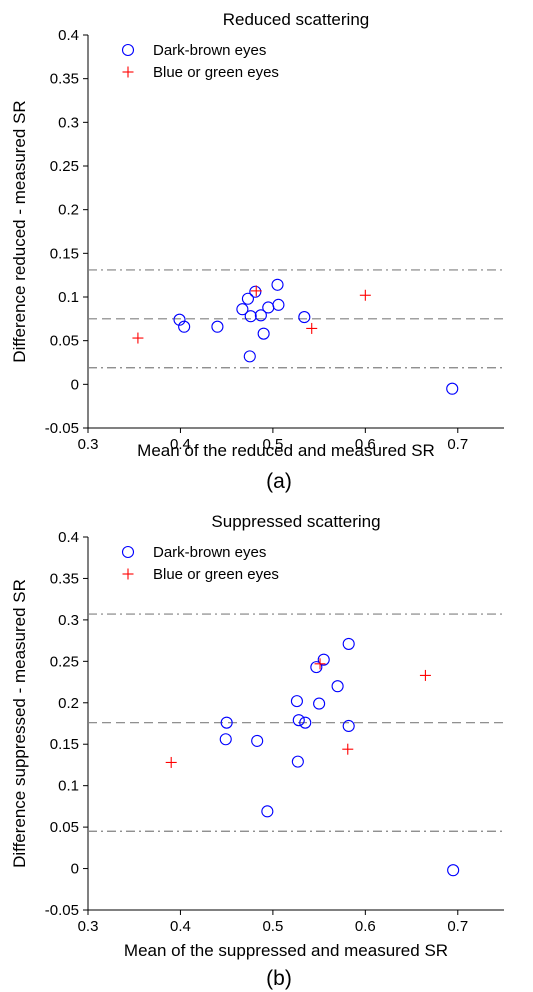  Describe the element at coordinates (19, 231) in the screenshot. I see `y-axis-label: Difference reduced - measured SR` at that location.